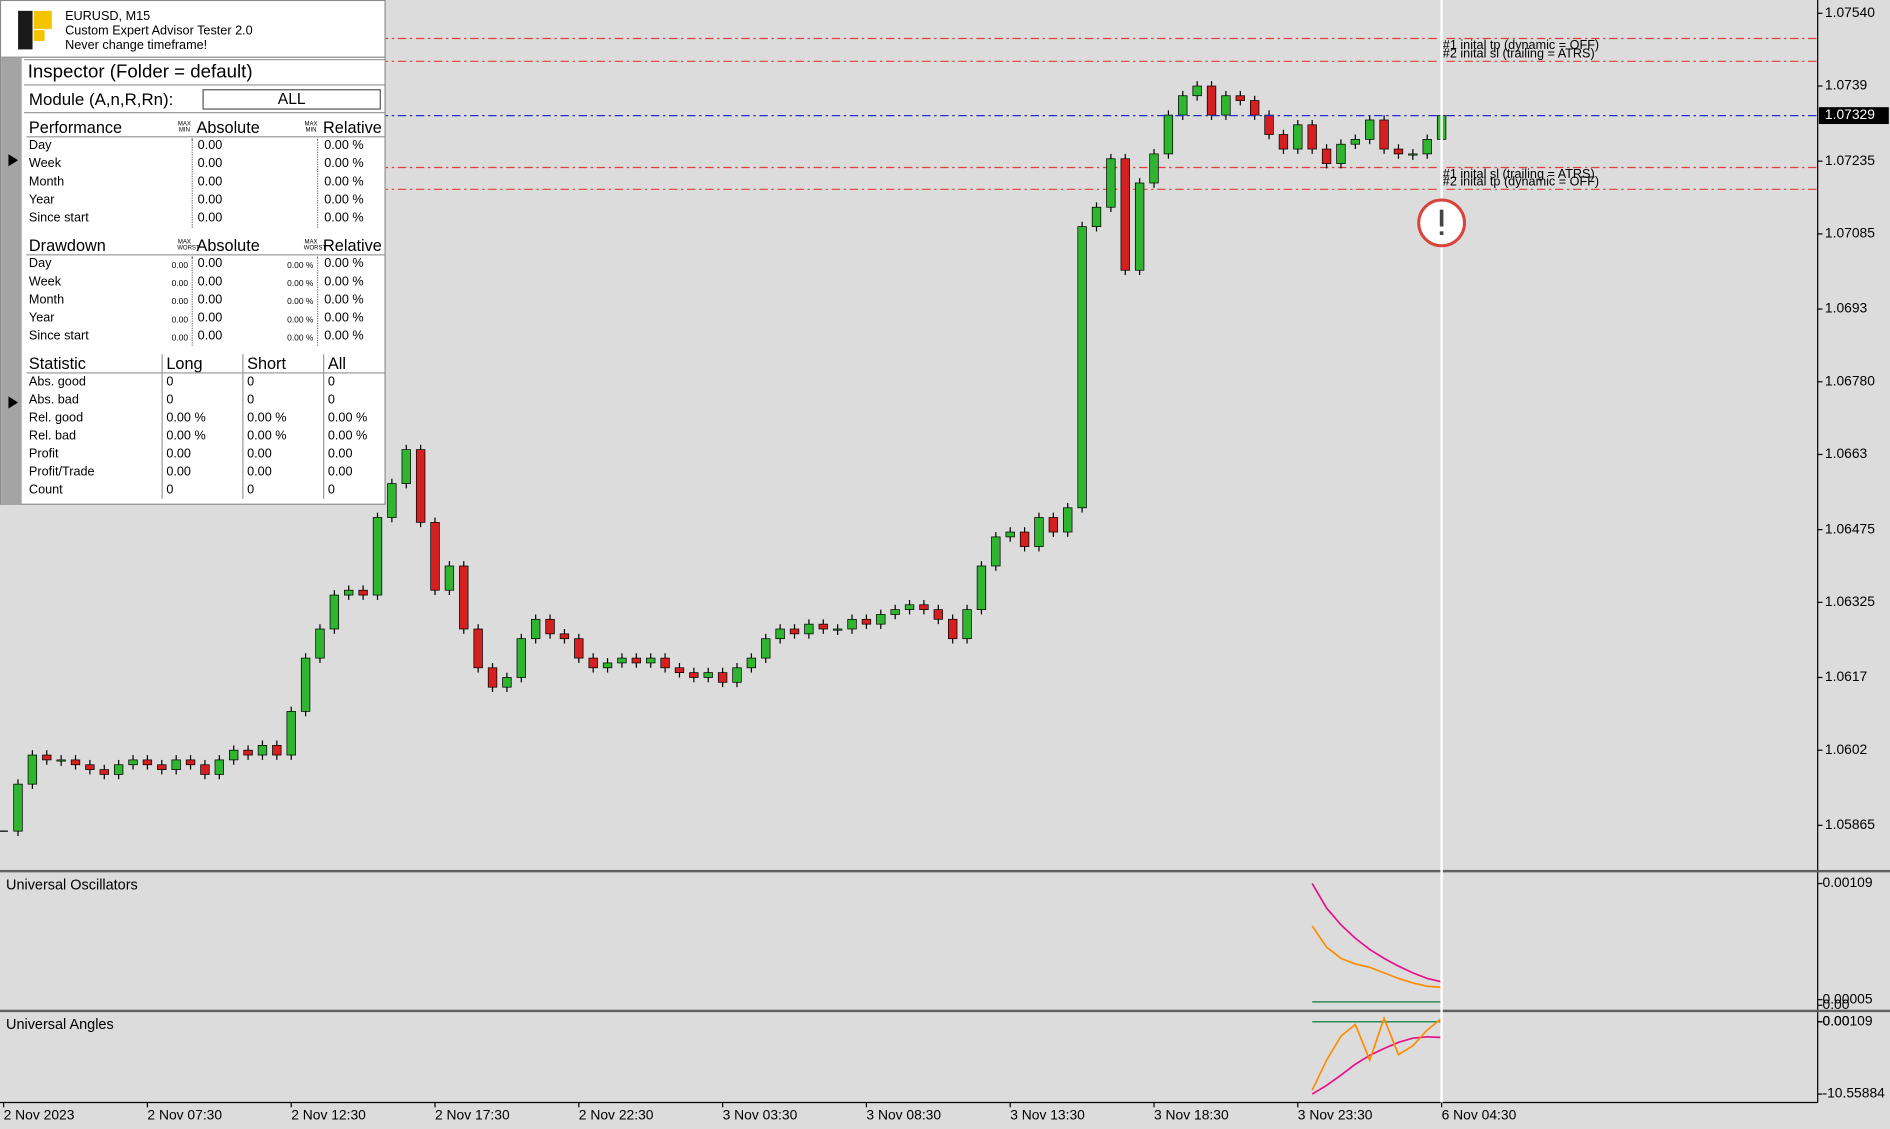  I want to click on section-header: Performance, so click(75, 127).